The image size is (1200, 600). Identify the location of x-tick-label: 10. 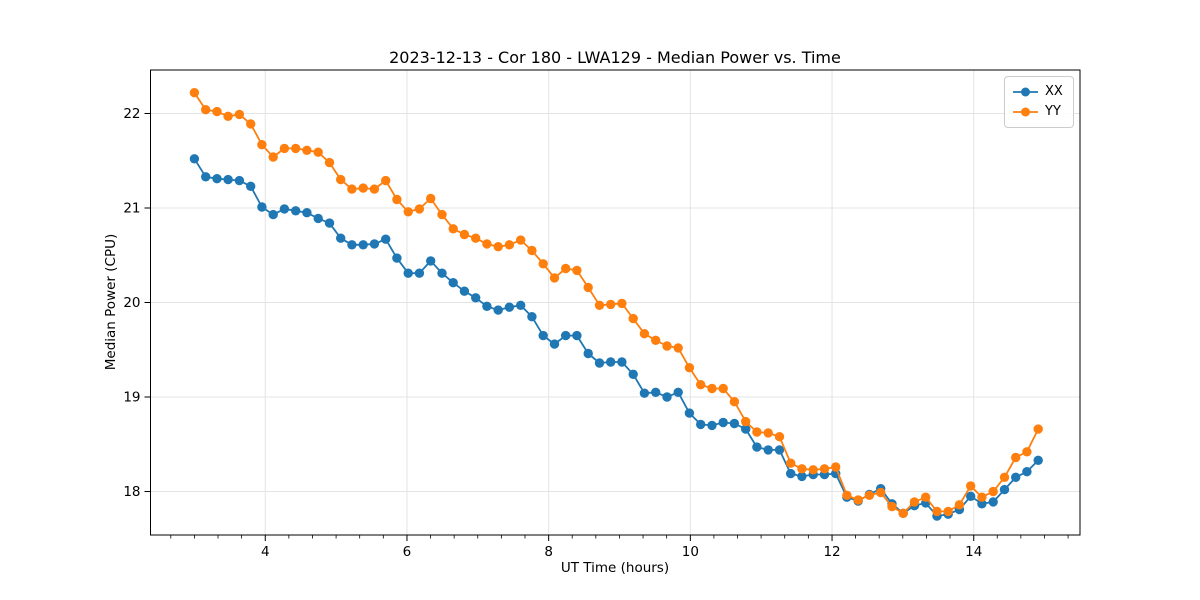
(690, 552).